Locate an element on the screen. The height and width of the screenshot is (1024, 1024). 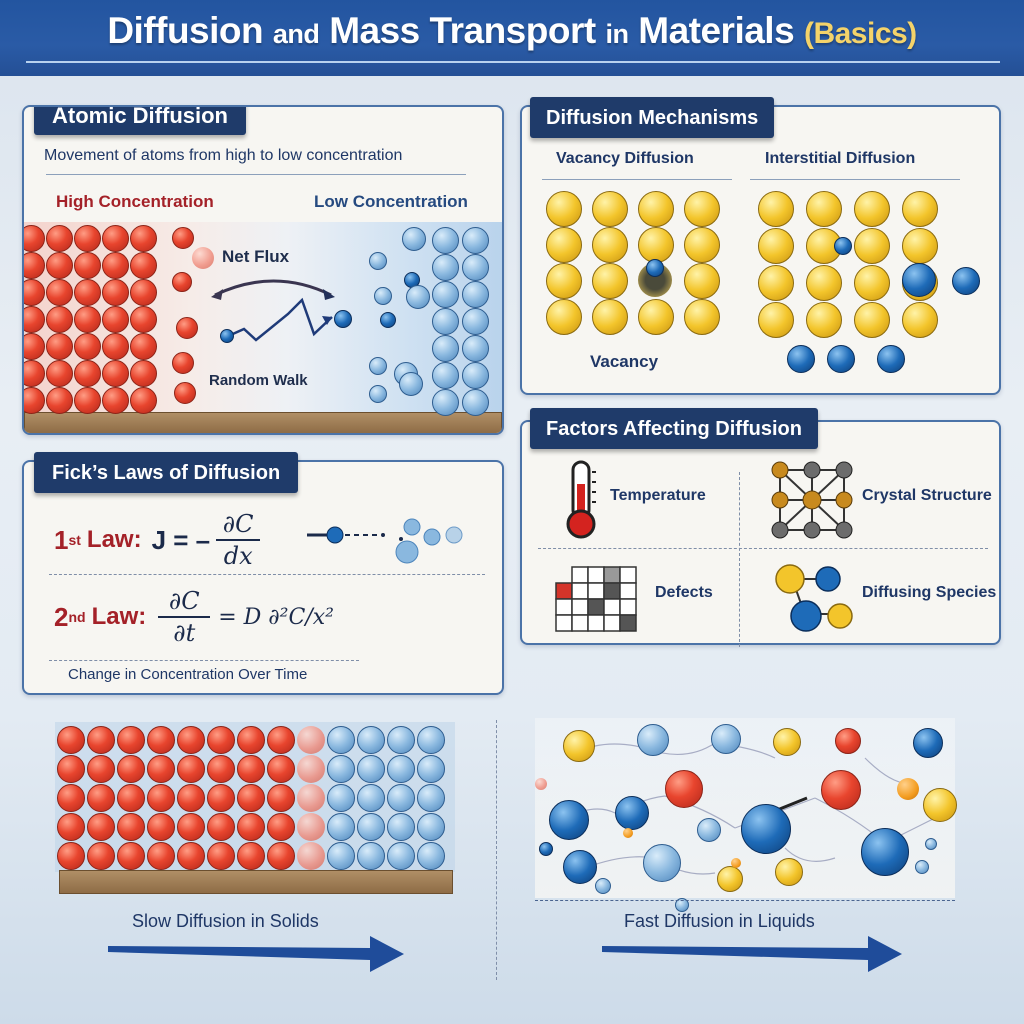
title-text: in is located at coordinates (617, 34).